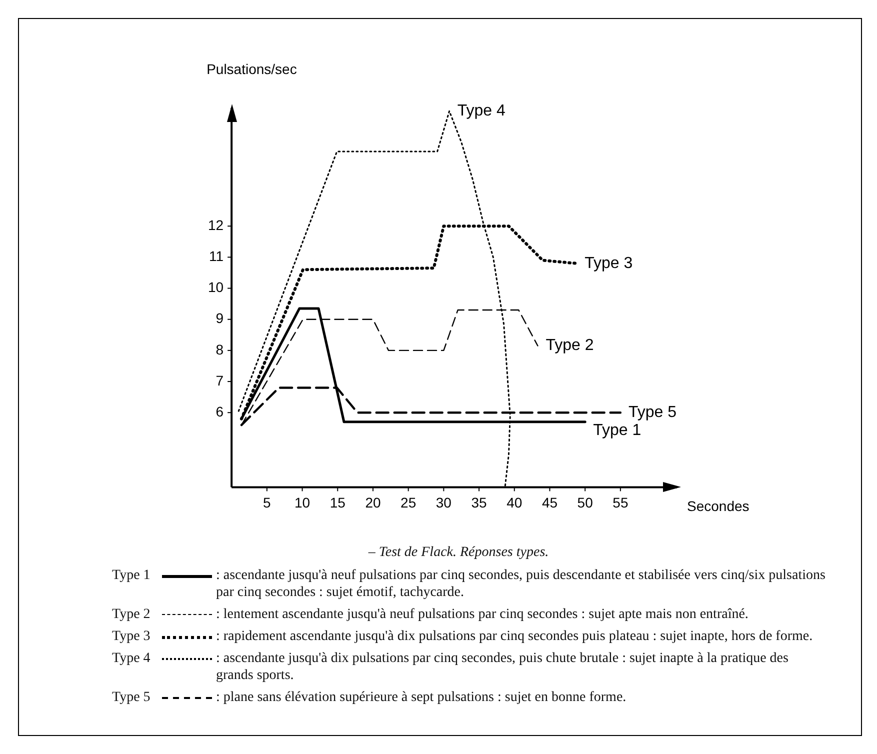 The width and height of the screenshot is (877, 754). Describe the element at coordinates (302, 502) in the screenshot. I see `x-tick-label: 10` at that location.